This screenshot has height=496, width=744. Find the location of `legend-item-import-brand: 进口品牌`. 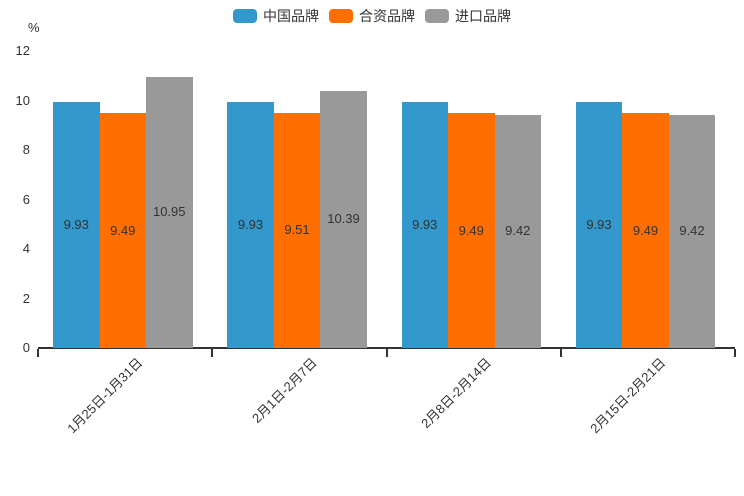

legend-item-import-brand: 进口品牌 is located at coordinates (468, 16).